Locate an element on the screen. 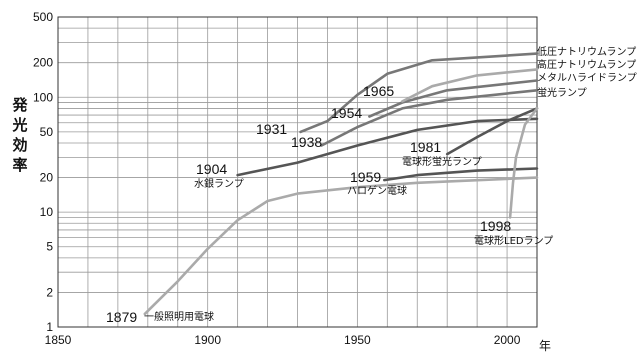 Image resolution: width=642 pixels, height=352 pixels. series-name-label: 低圧ナトリウムランプ is located at coordinates (586, 51).